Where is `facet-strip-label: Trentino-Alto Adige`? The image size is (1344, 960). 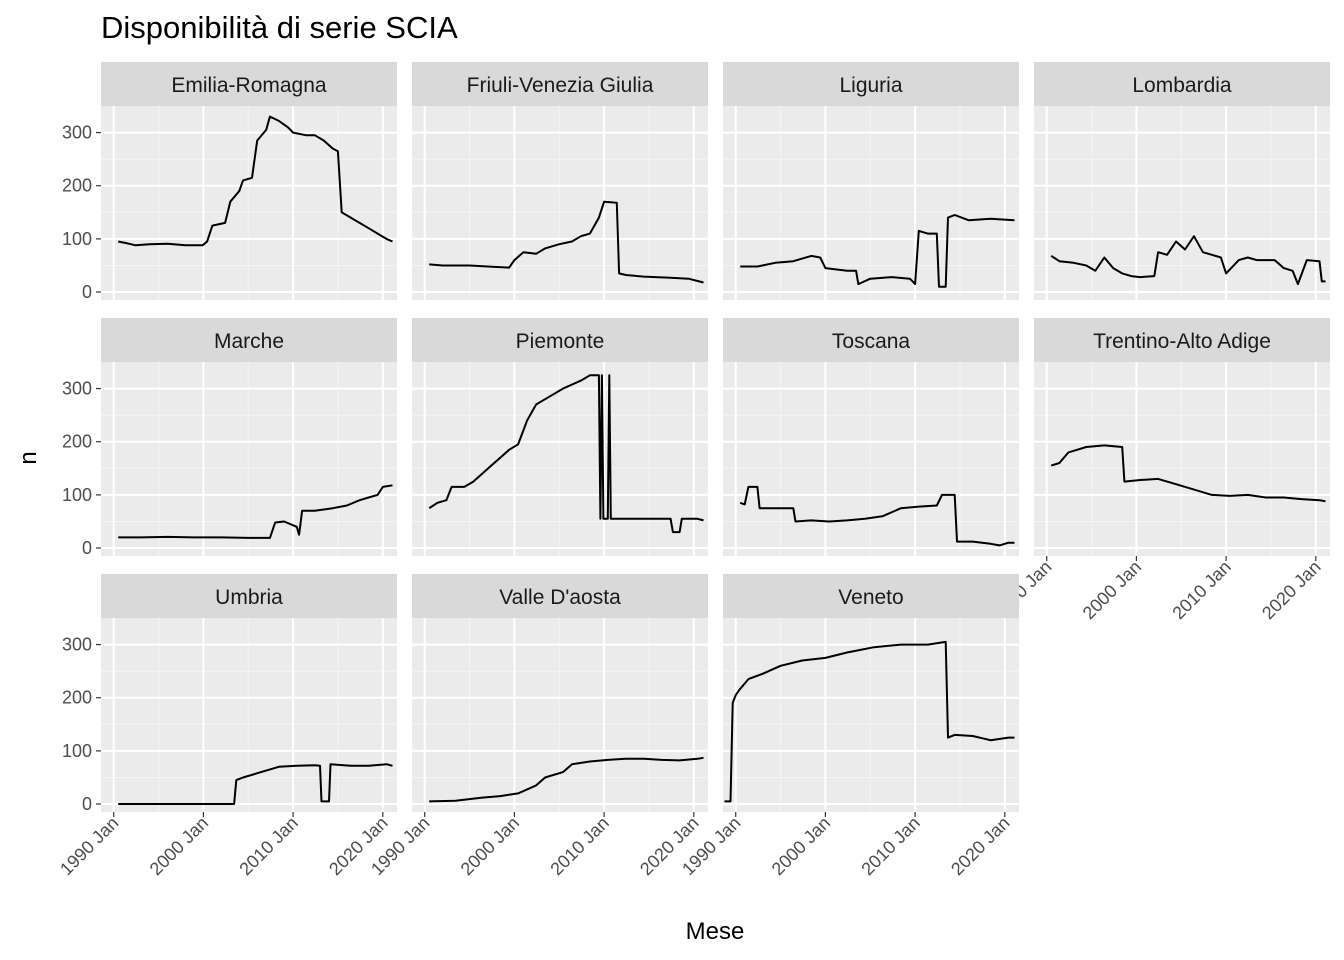
facet-strip-label: Trentino-Alto Adige is located at coordinates (1182, 341).